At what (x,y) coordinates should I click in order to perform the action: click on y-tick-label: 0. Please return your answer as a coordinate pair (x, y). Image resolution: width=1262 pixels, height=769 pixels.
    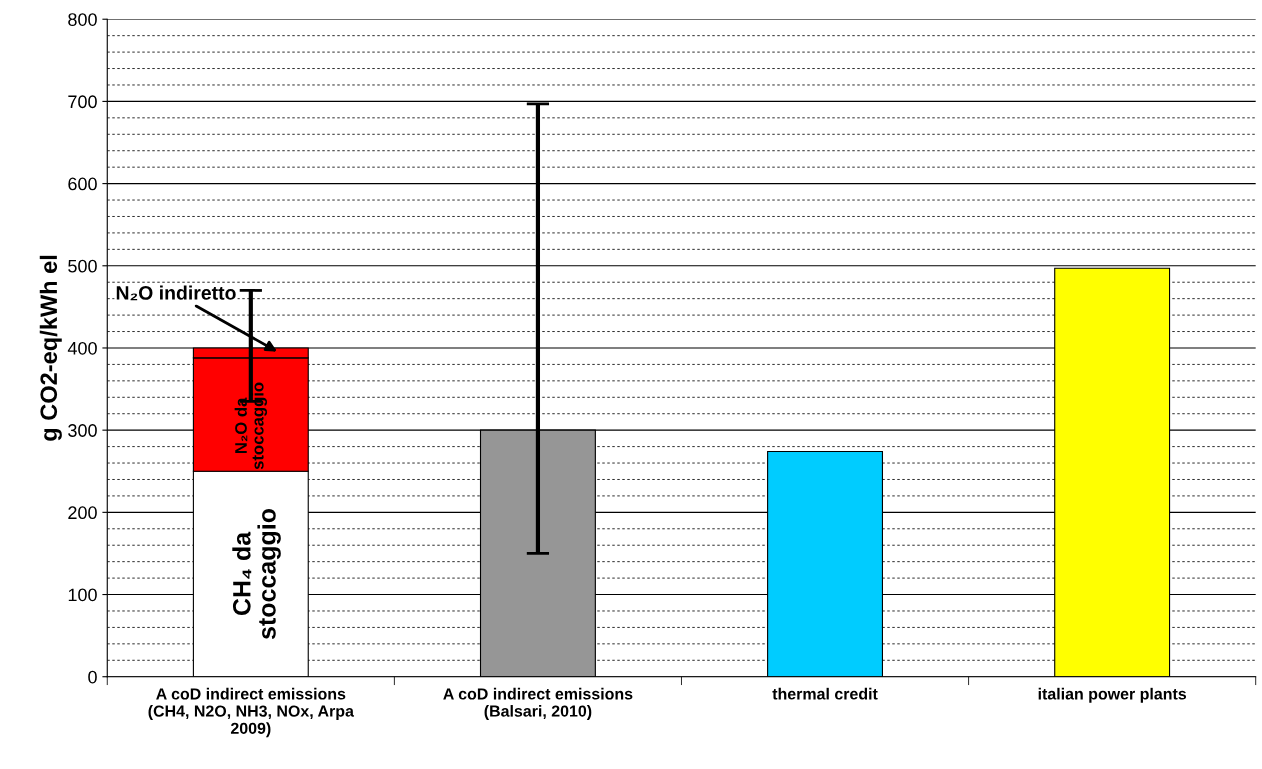
    Looking at the image, I should click on (92, 677).